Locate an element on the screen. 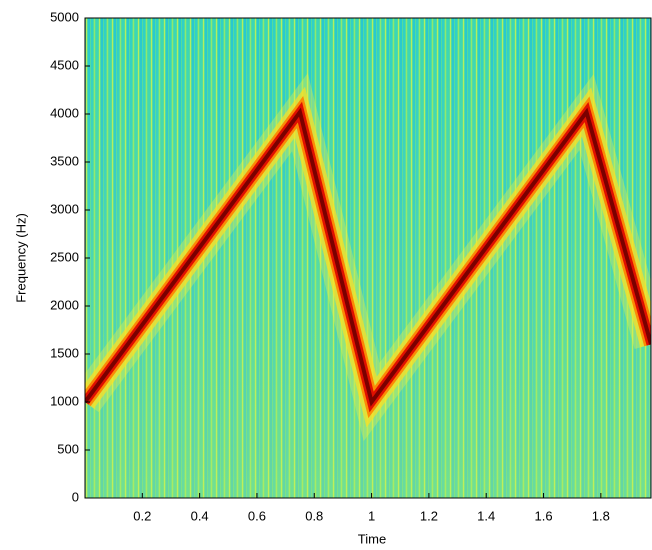 The height and width of the screenshot is (550, 652). x-tick-label: 1.8 is located at coordinates (601, 515).